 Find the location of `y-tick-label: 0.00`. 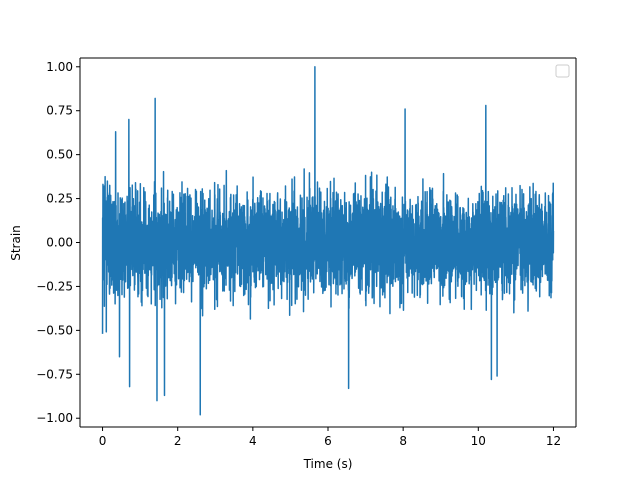

y-tick-label: 0.00 is located at coordinates (59, 243).